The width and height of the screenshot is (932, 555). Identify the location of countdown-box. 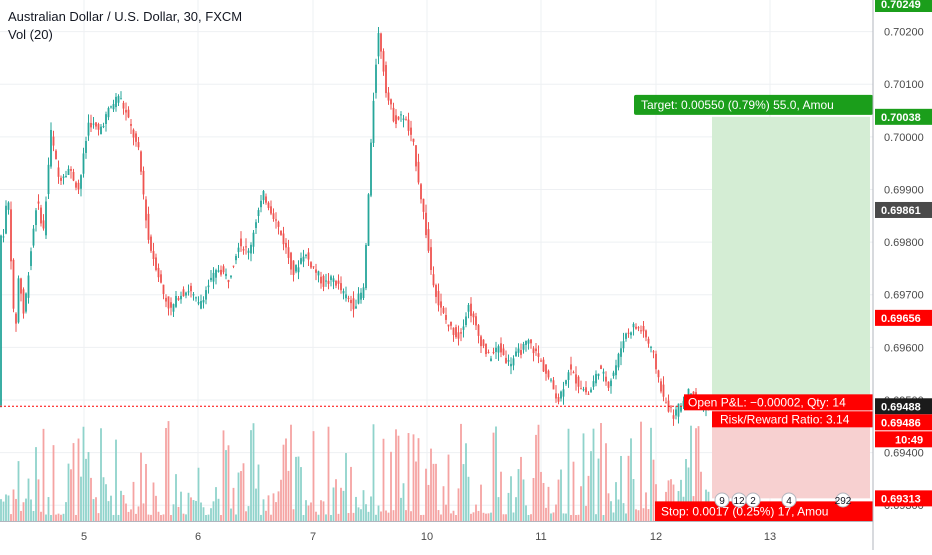
(903, 439).